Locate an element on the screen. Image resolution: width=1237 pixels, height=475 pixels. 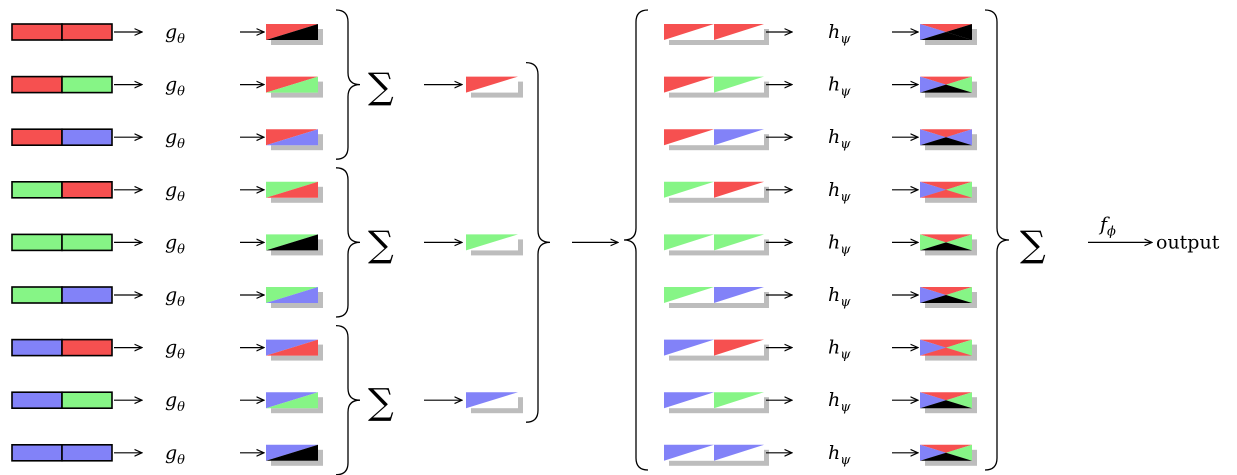
group-braces is located at coordinates (348, 242).